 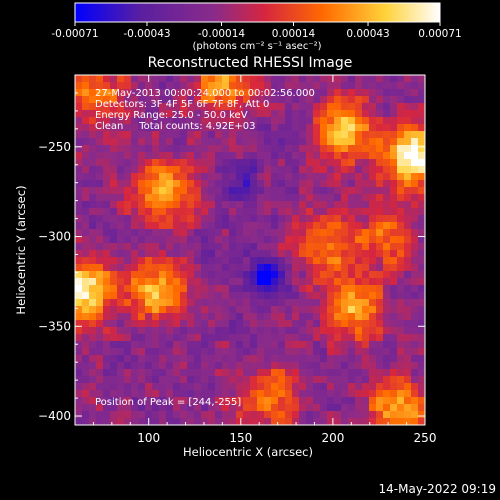 What do you see at coordinates (332, 438) in the screenshot?
I see `x-tick-label: 200` at bounding box center [332, 438].